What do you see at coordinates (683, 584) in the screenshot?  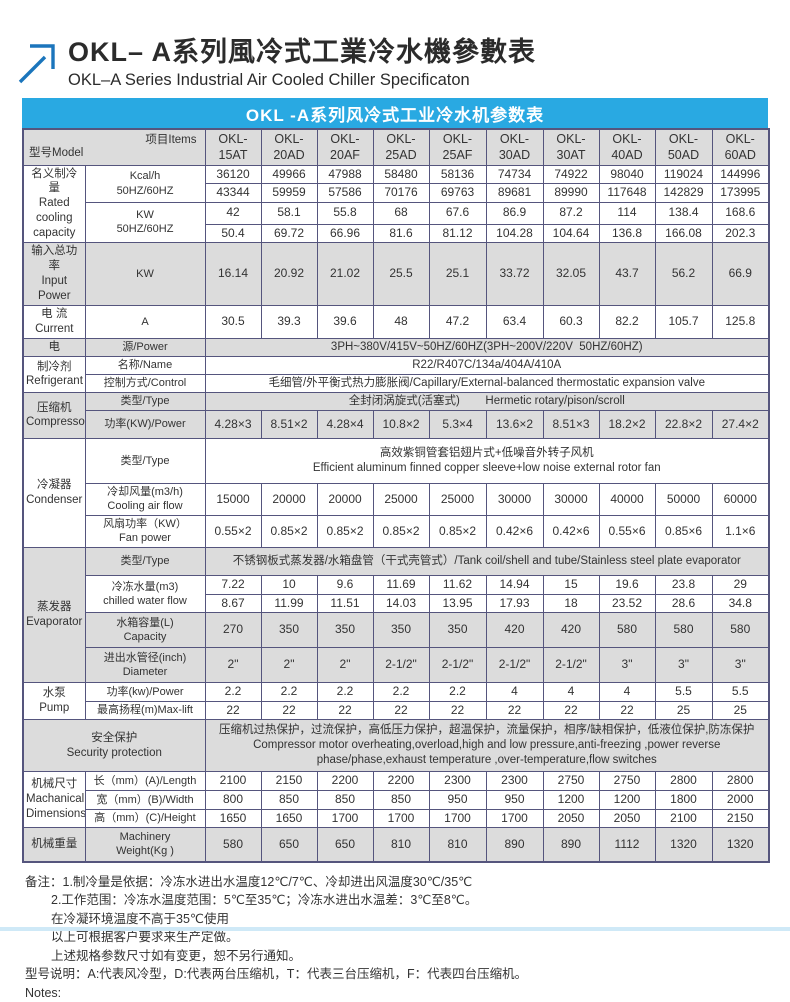 I see `spec-value-cell: 23.8` at bounding box center [683, 584].